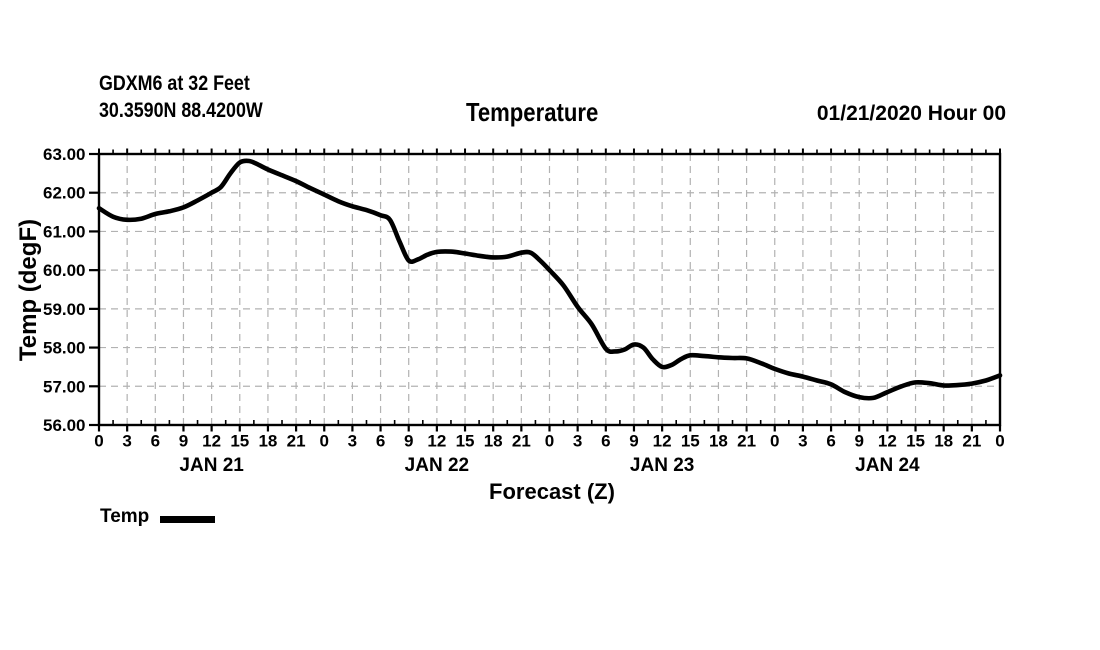  Describe the element at coordinates (181, 110) in the screenshot. I see `location-label: 30.3590N 88.4200W` at that location.